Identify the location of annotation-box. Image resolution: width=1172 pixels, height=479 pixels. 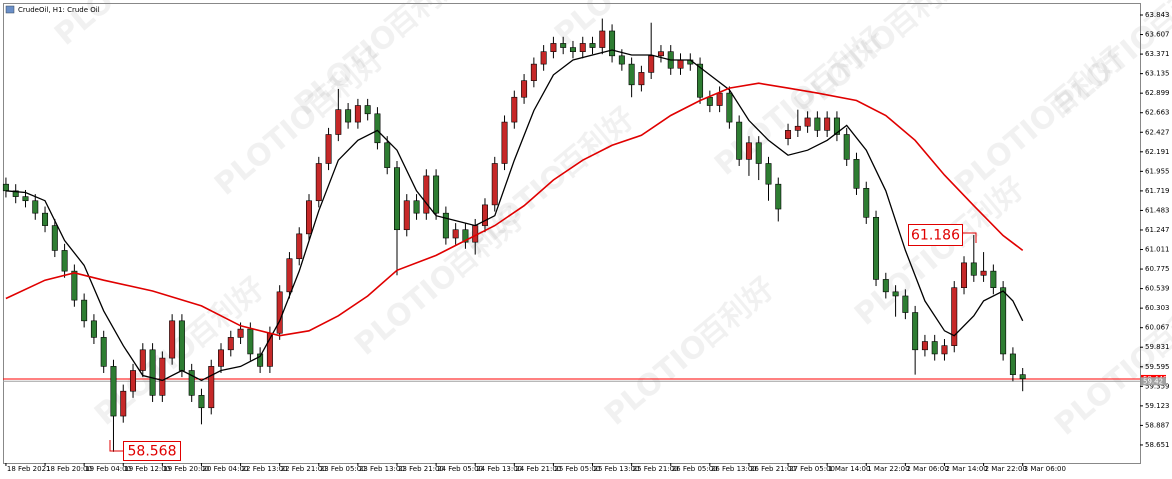
(935, 235).